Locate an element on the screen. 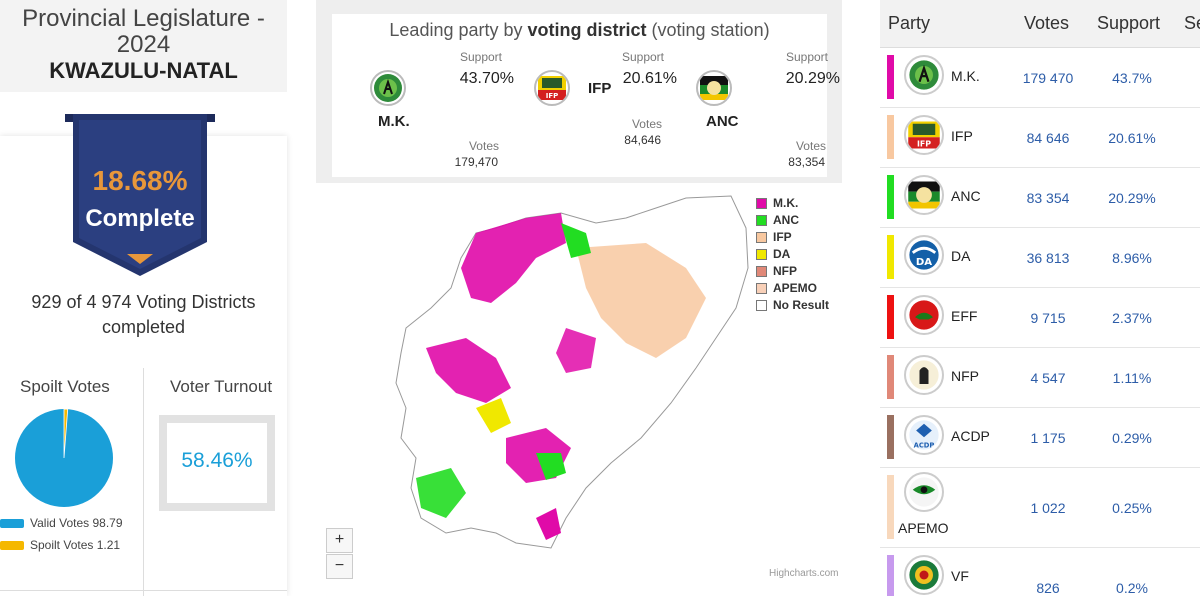 This screenshot has width=1200, height=596. voter-turnout-title: Voter Turnout is located at coordinates (221, 386).